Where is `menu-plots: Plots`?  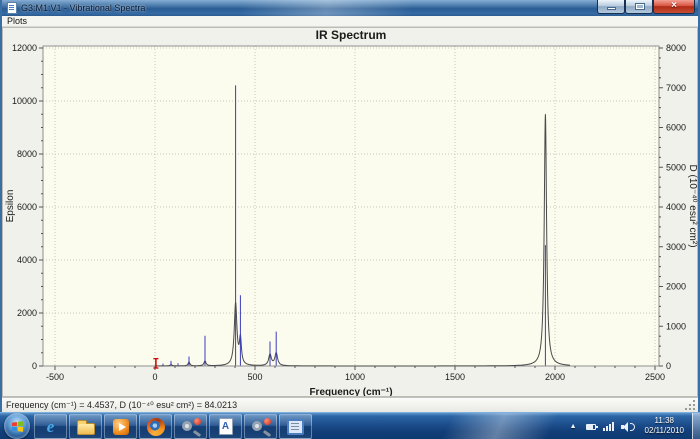 menu-plots: Plots is located at coordinates (17, 21).